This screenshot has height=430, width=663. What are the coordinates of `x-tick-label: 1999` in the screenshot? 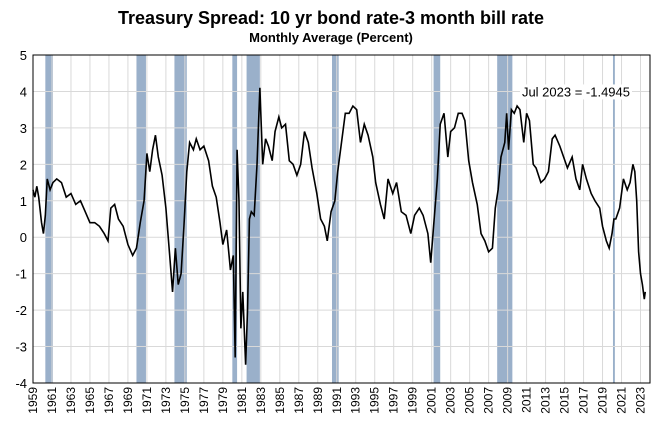 It's located at (413, 400).